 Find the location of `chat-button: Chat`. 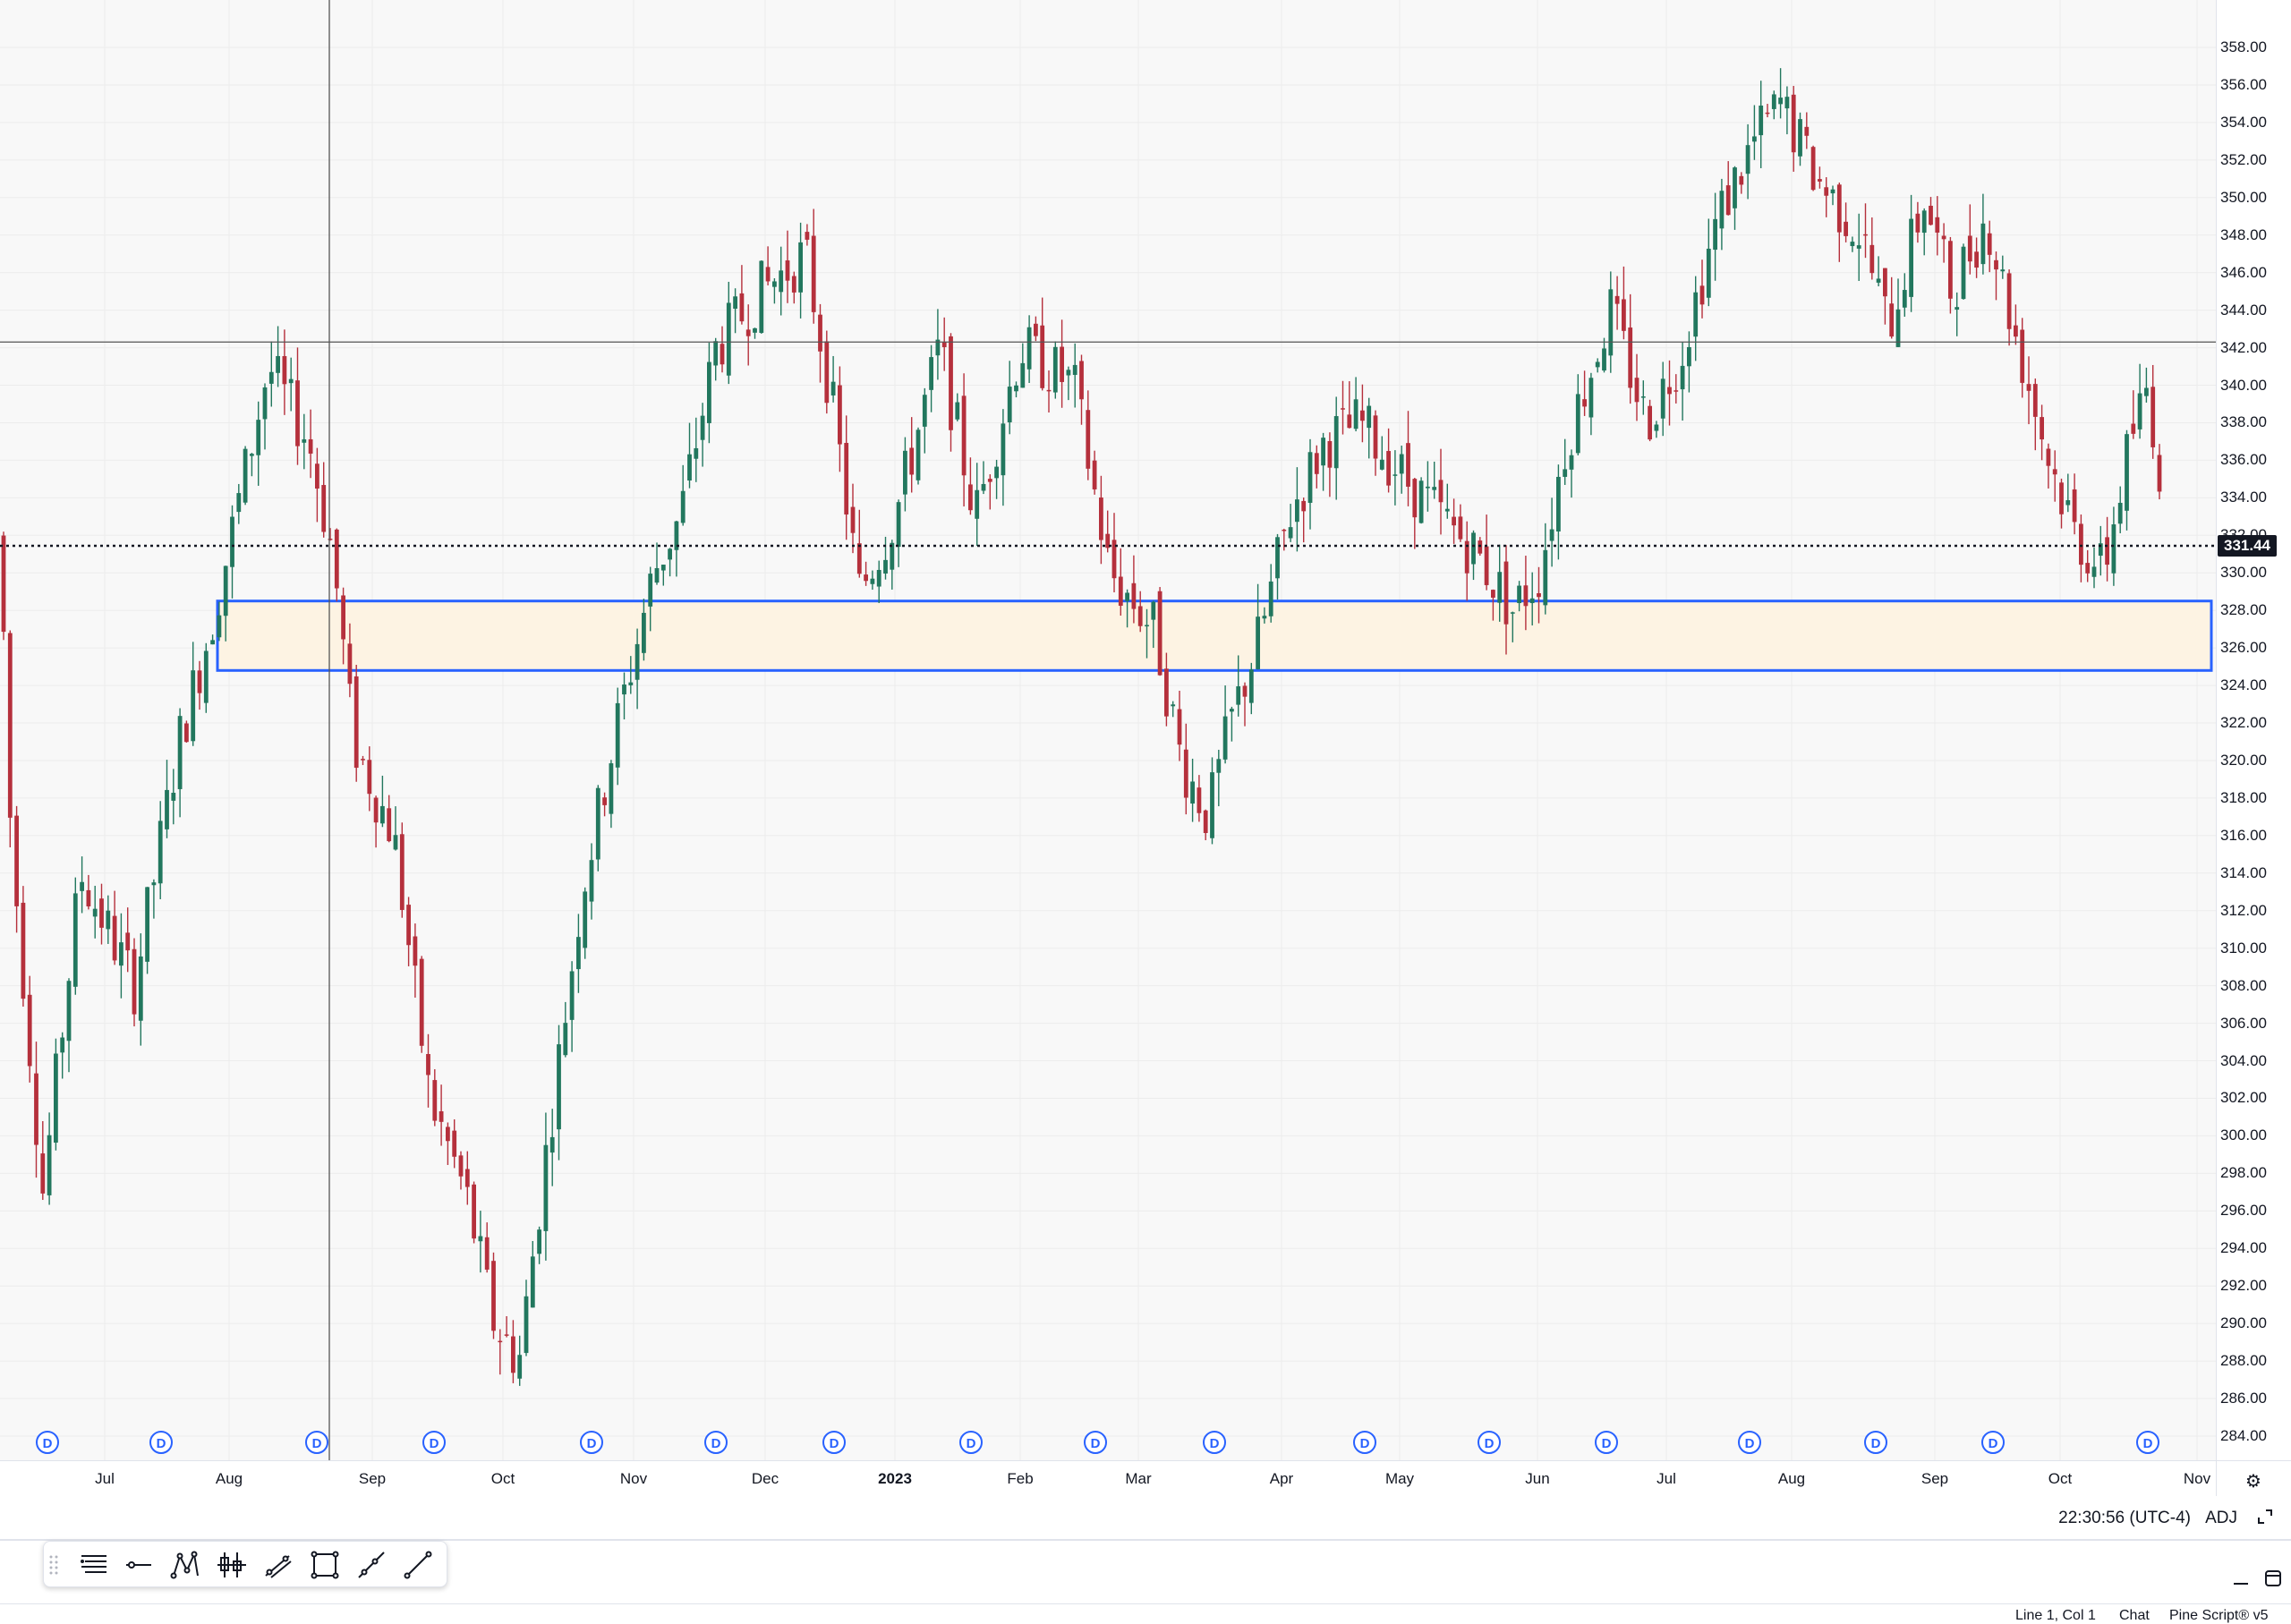

chat-button: Chat is located at coordinates (2134, 1615).